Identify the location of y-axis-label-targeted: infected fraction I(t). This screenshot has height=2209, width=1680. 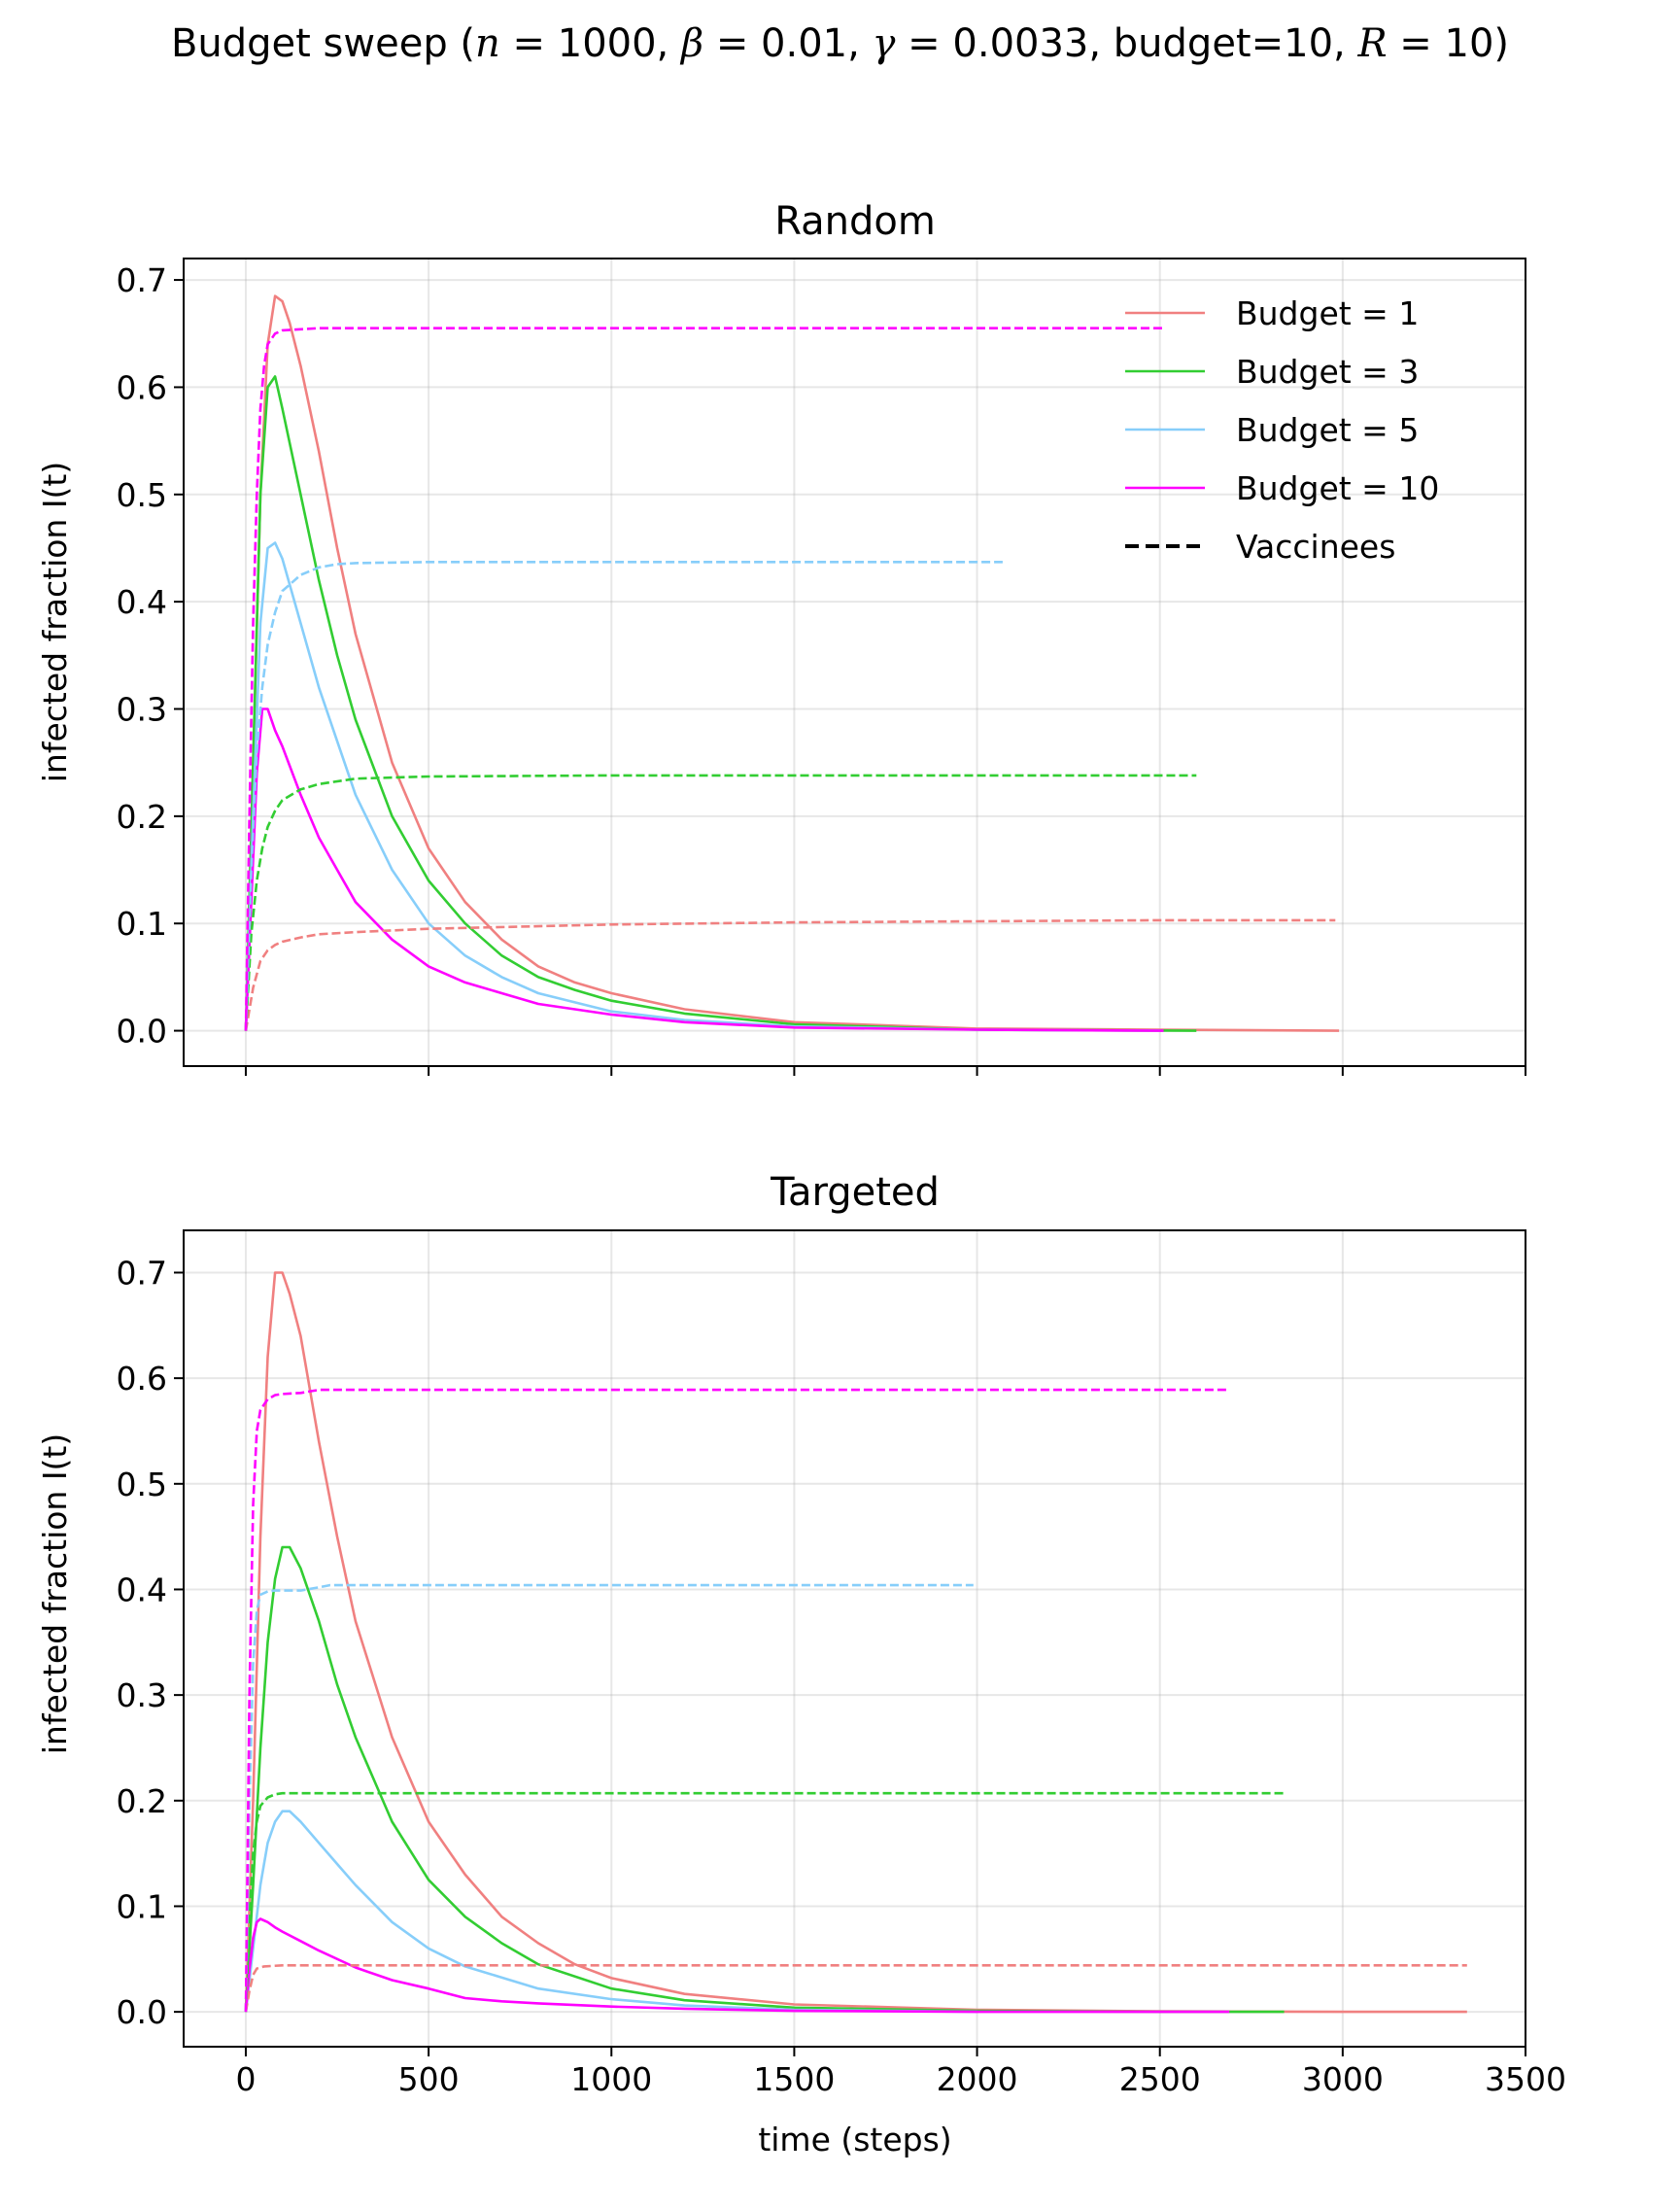
(55, 1594).